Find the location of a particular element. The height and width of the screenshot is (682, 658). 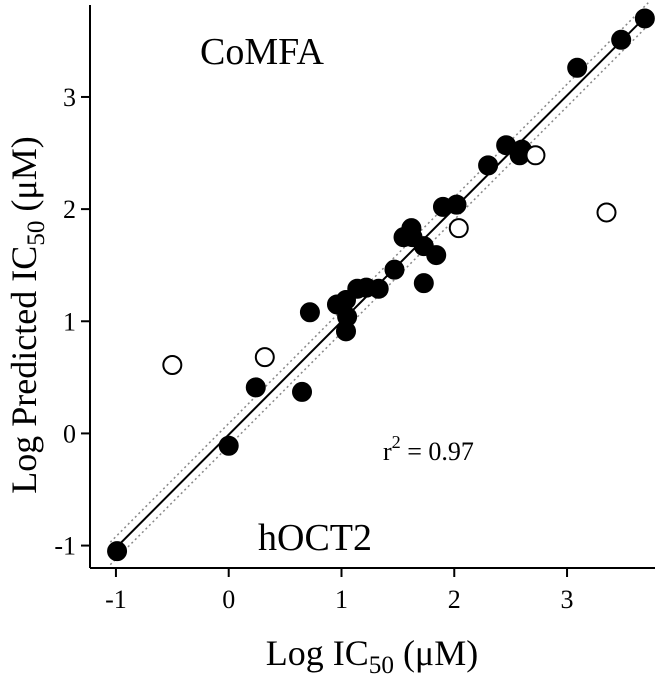

y-axis-label: Log Predicted IC50 (μM) is located at coordinates (27, 314).